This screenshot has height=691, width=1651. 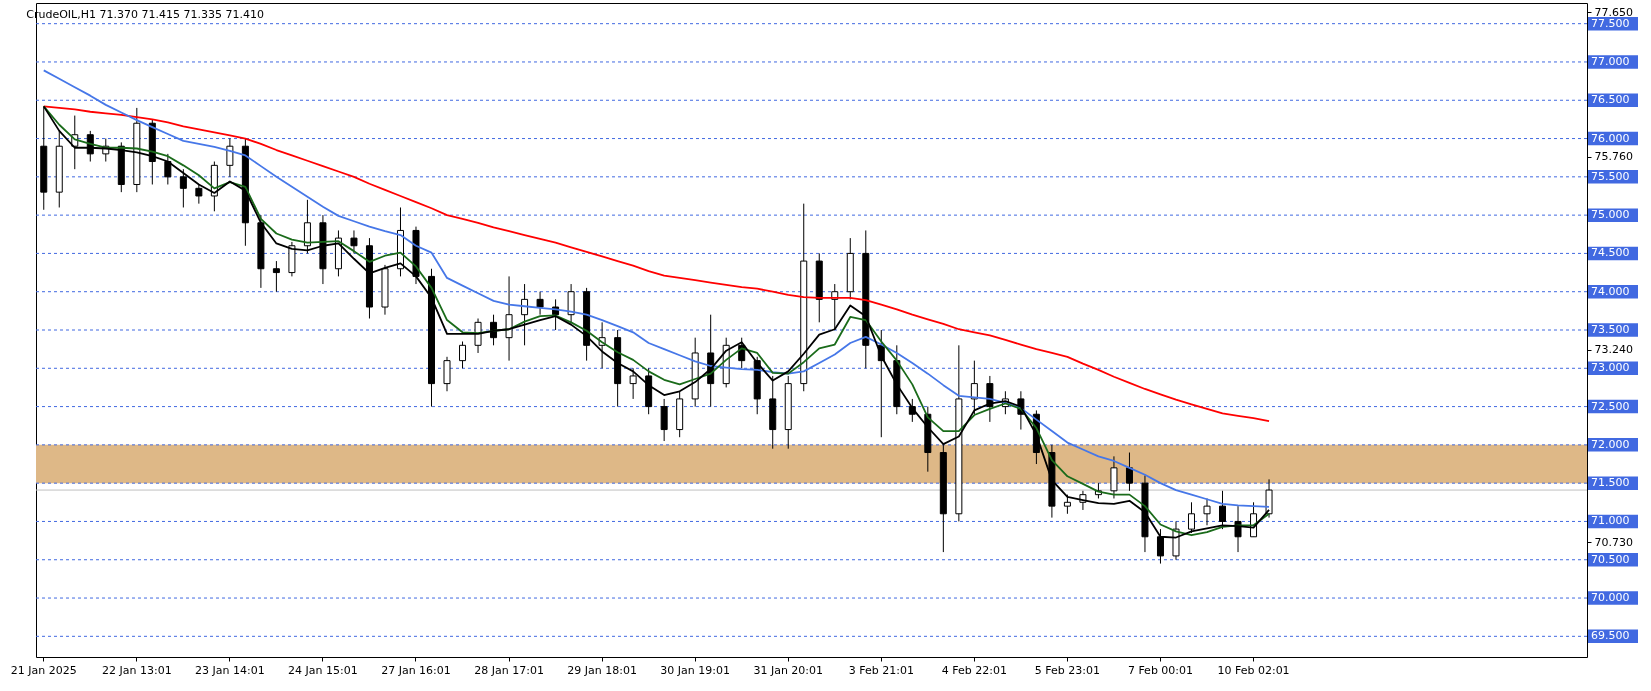 What do you see at coordinates (1160, 670) in the screenshot?
I see `x-tick-label: 7 Feb 00:01` at bounding box center [1160, 670].